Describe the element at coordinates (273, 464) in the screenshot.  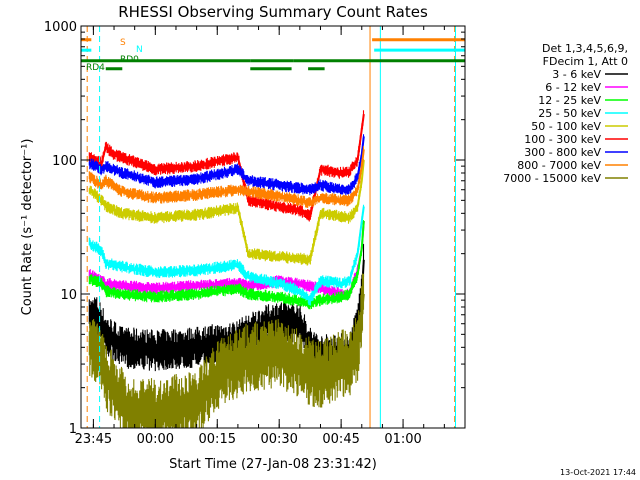
I see `x-axis-label: Start Time (27-Jan-08 23:31:42)` at that location.